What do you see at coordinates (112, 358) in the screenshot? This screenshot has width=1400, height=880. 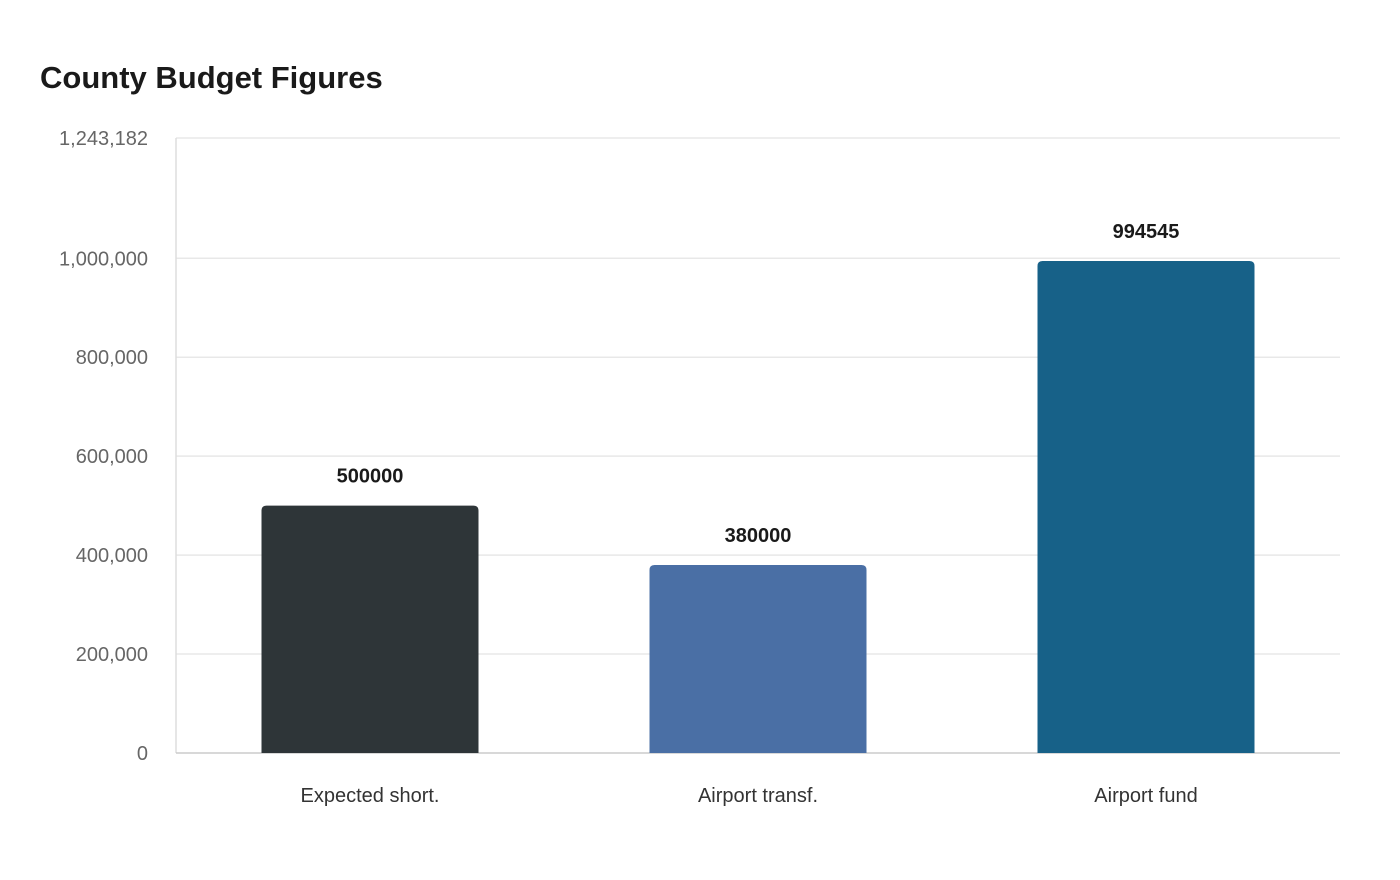 I see `y-tick-label: 800,000` at bounding box center [112, 358].